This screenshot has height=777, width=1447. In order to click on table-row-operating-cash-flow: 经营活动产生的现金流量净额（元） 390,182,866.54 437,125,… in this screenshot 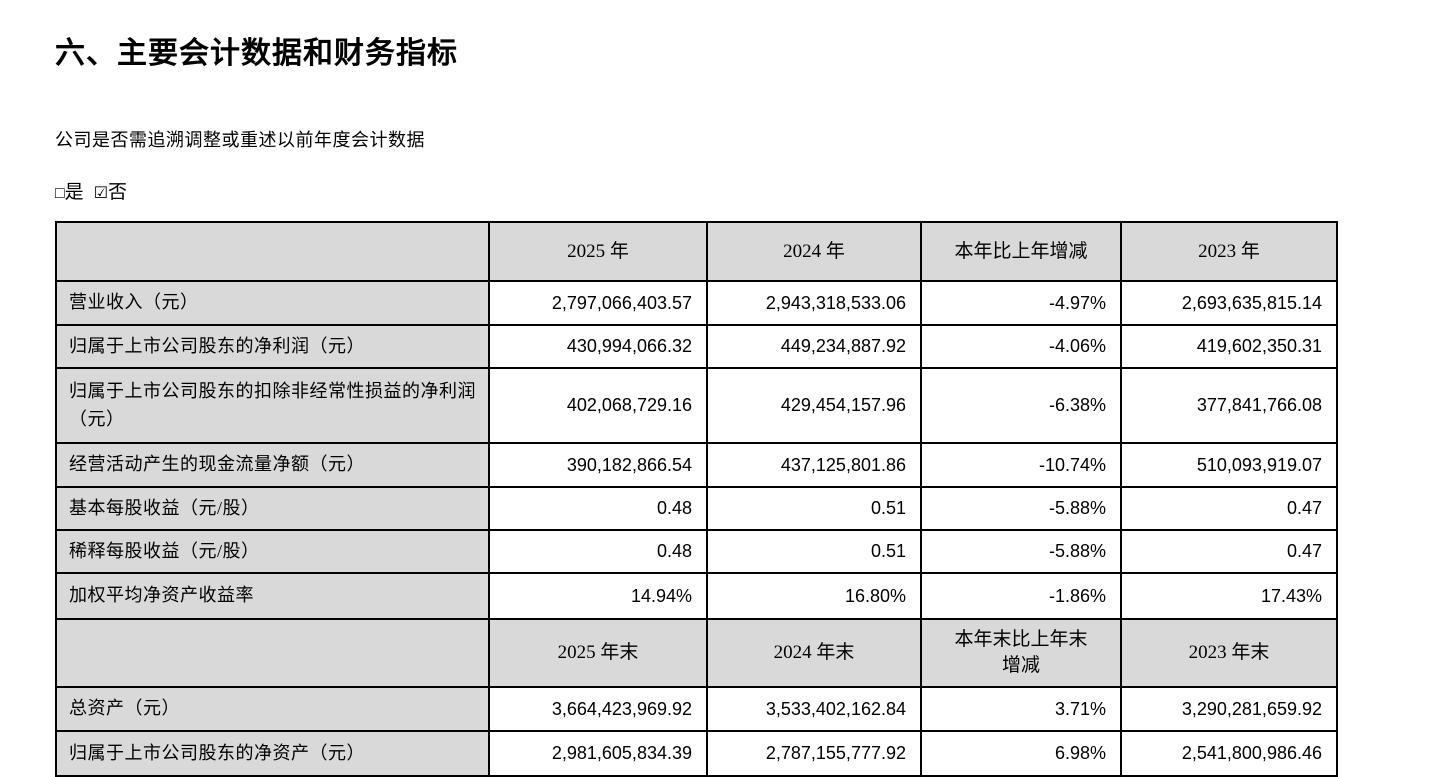, I will do `click(696, 465)`.